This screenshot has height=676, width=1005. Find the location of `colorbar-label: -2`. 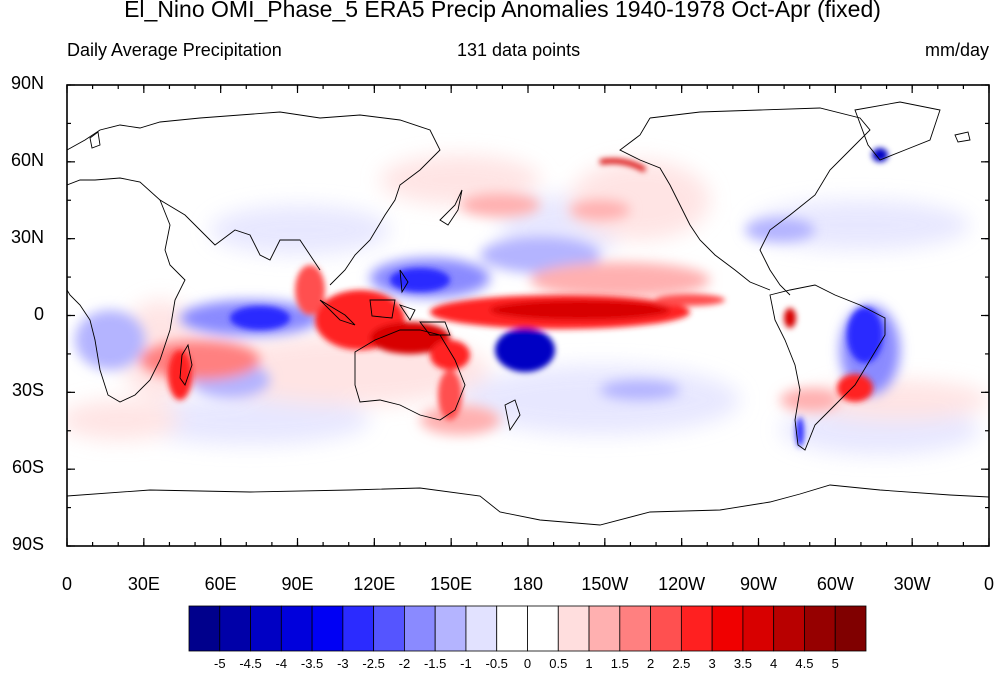

colorbar-label: -2 is located at coordinates (404, 663).